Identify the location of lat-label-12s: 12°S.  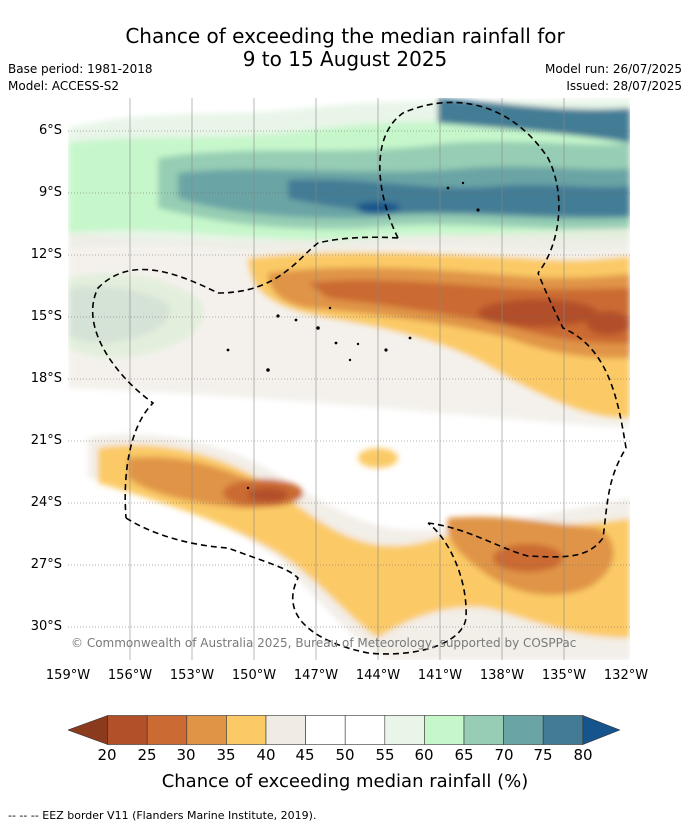
(46, 254).